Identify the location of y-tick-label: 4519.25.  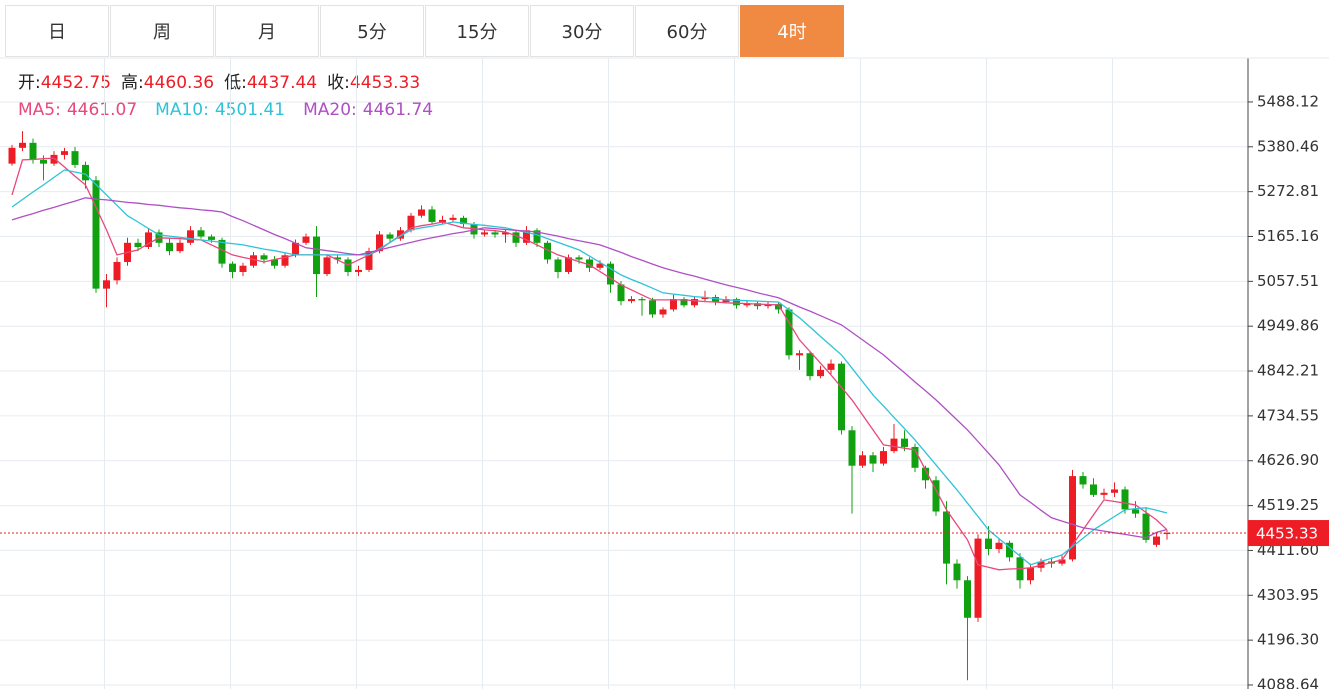
(1288, 505).